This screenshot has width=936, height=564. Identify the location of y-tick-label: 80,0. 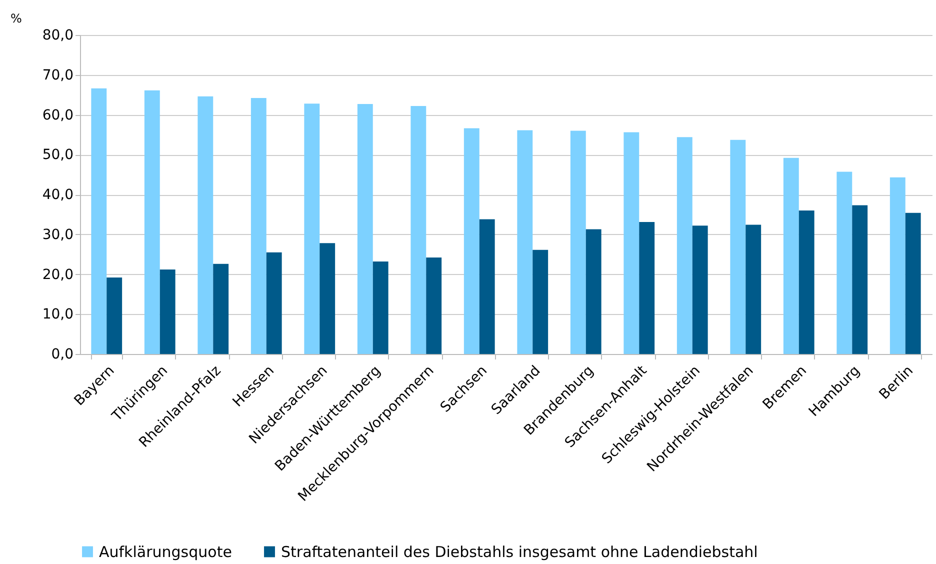
(58, 36).